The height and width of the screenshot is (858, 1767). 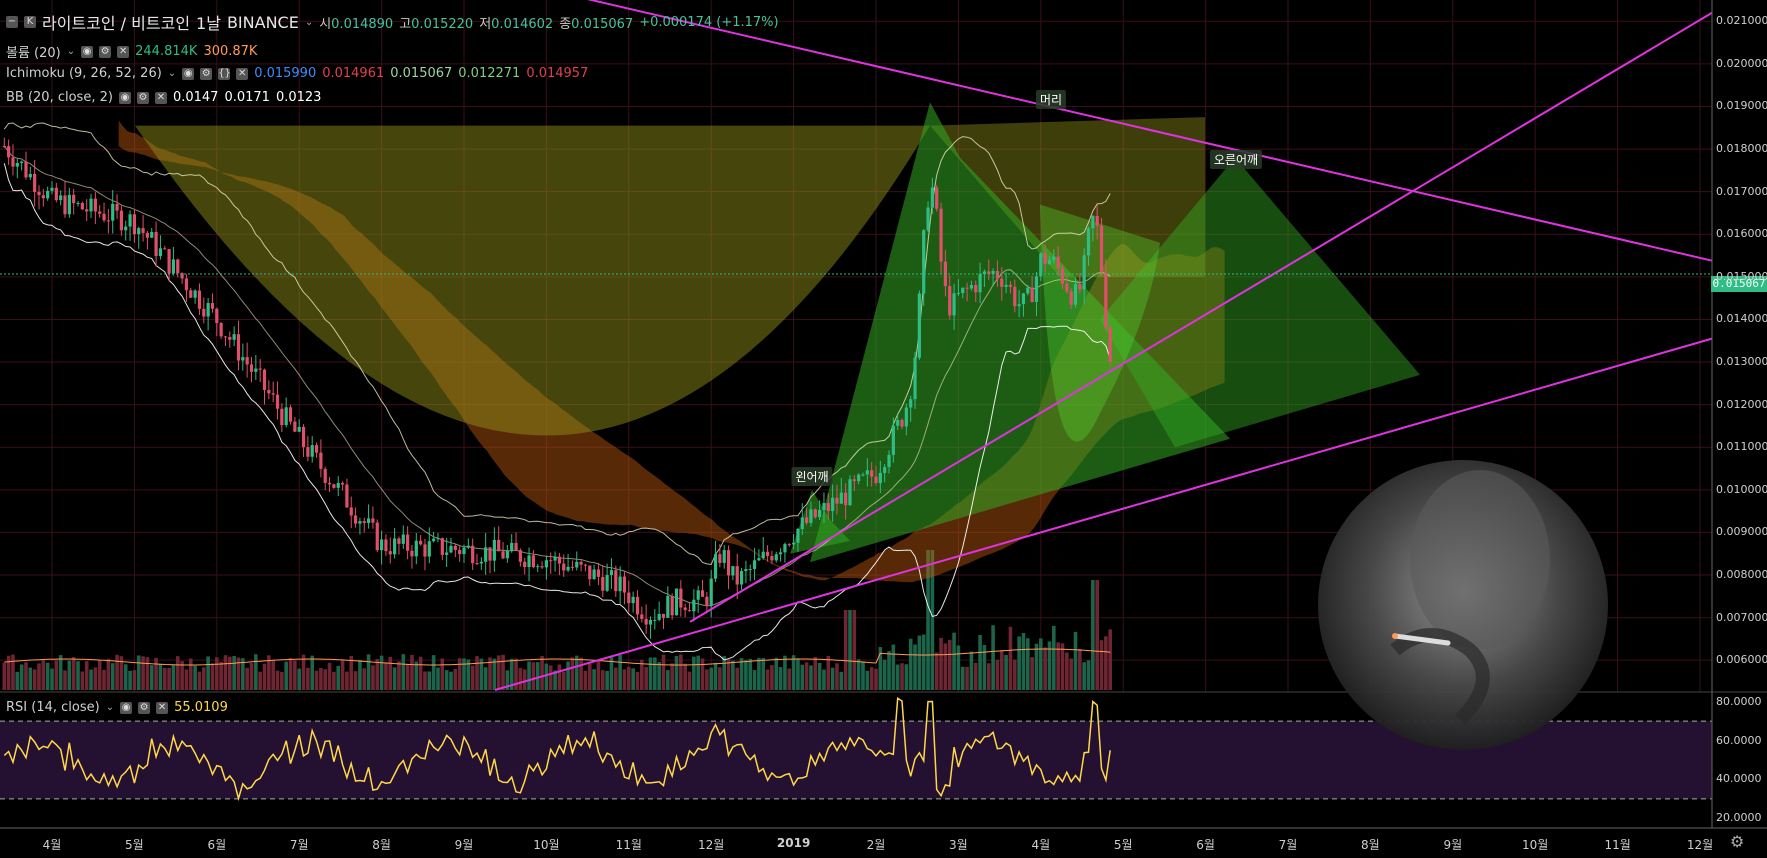 I want to click on rsi-label: RSI (14, close), so click(x=53, y=707).